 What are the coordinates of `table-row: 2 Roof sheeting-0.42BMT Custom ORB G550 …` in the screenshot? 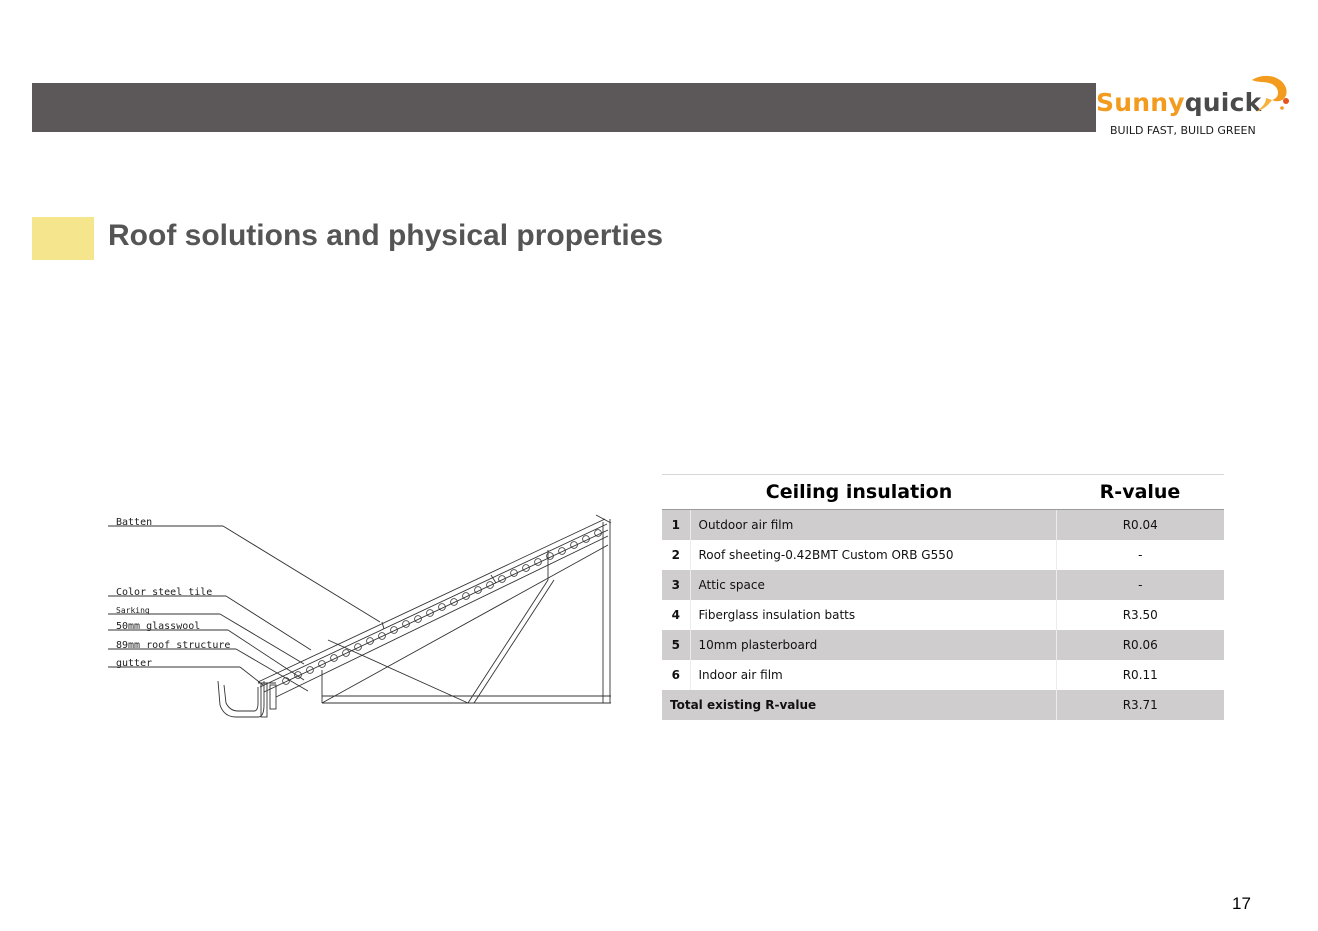 It's located at (943, 555).